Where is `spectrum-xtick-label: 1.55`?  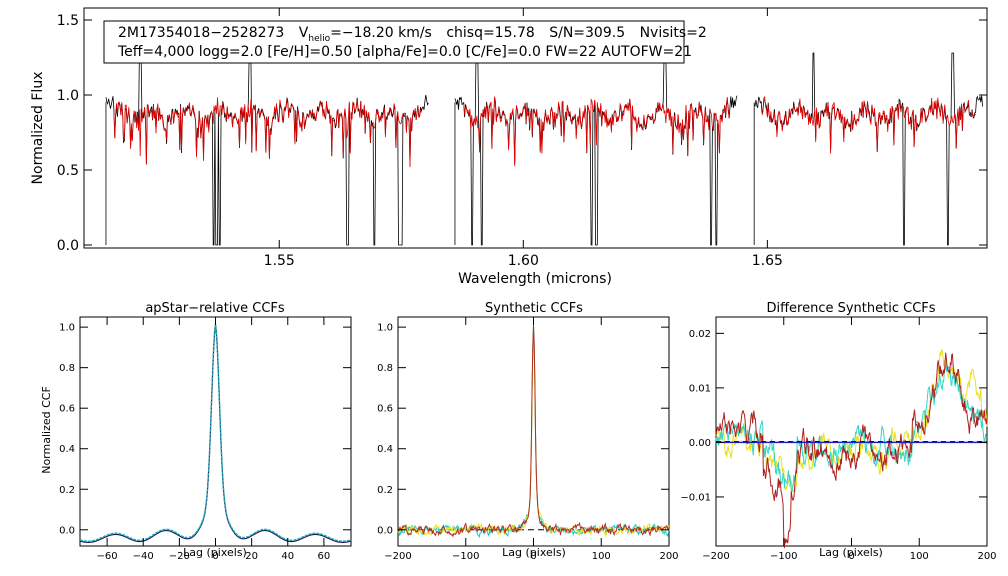
spectrum-xtick-label: 1.55 is located at coordinates (279, 261).